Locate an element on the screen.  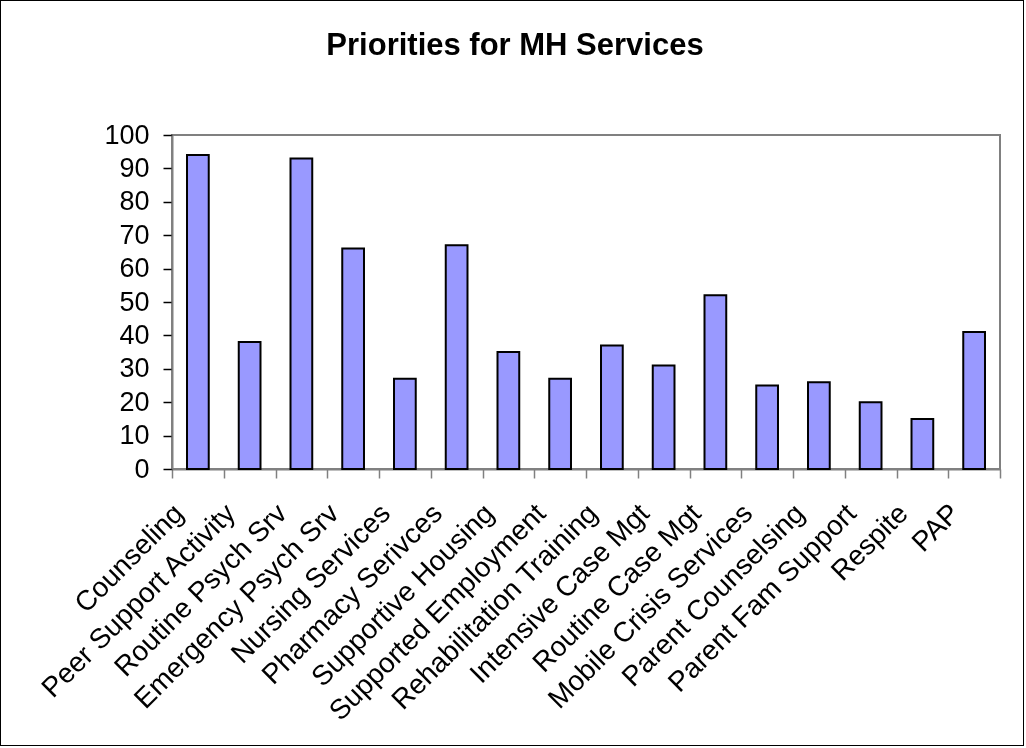
y-tick-label: 20 is located at coordinates (134, 401).